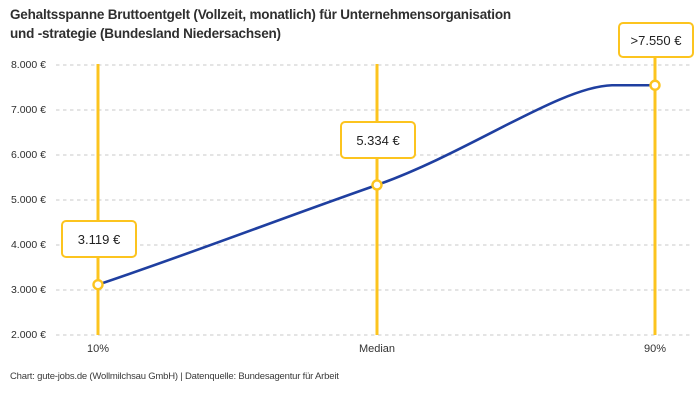 The width and height of the screenshot is (700, 400). I want to click on y-axis-tick-label: 5.000 €, so click(28, 199).